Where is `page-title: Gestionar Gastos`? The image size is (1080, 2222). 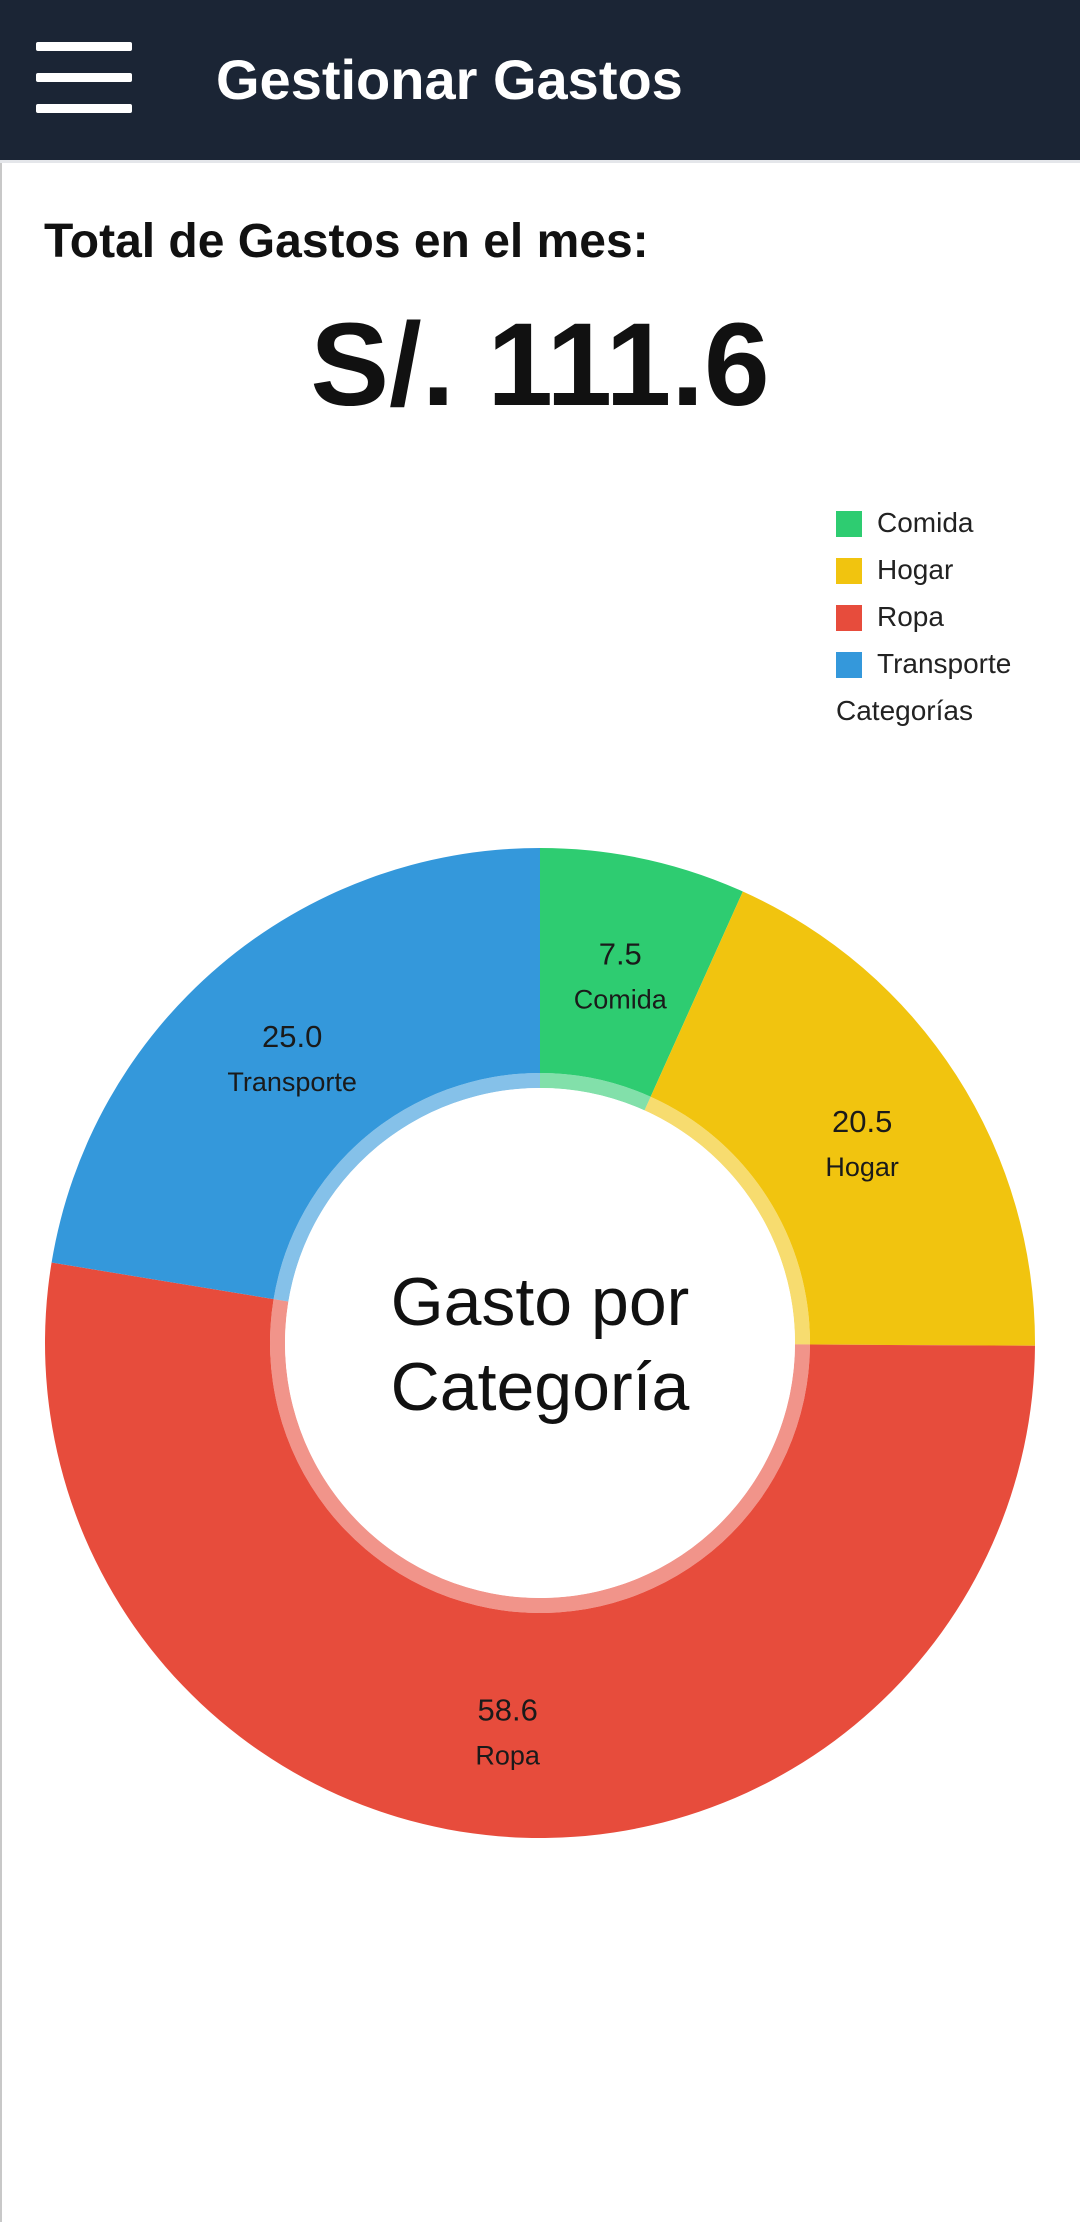
page-title: Gestionar Gastos is located at coordinates (449, 79).